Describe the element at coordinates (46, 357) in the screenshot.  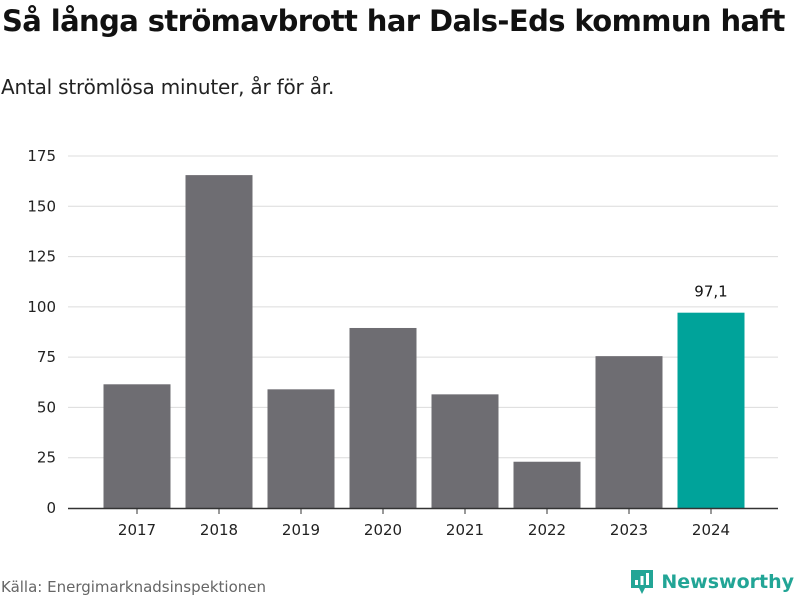
I see `y-tick-label: 75` at that location.